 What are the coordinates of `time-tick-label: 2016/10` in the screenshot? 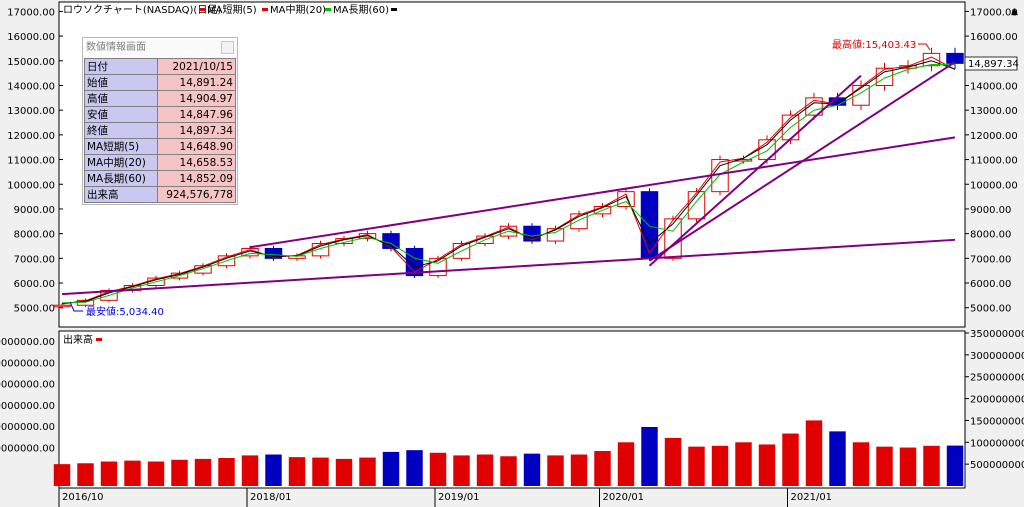 It's located at (83, 497).